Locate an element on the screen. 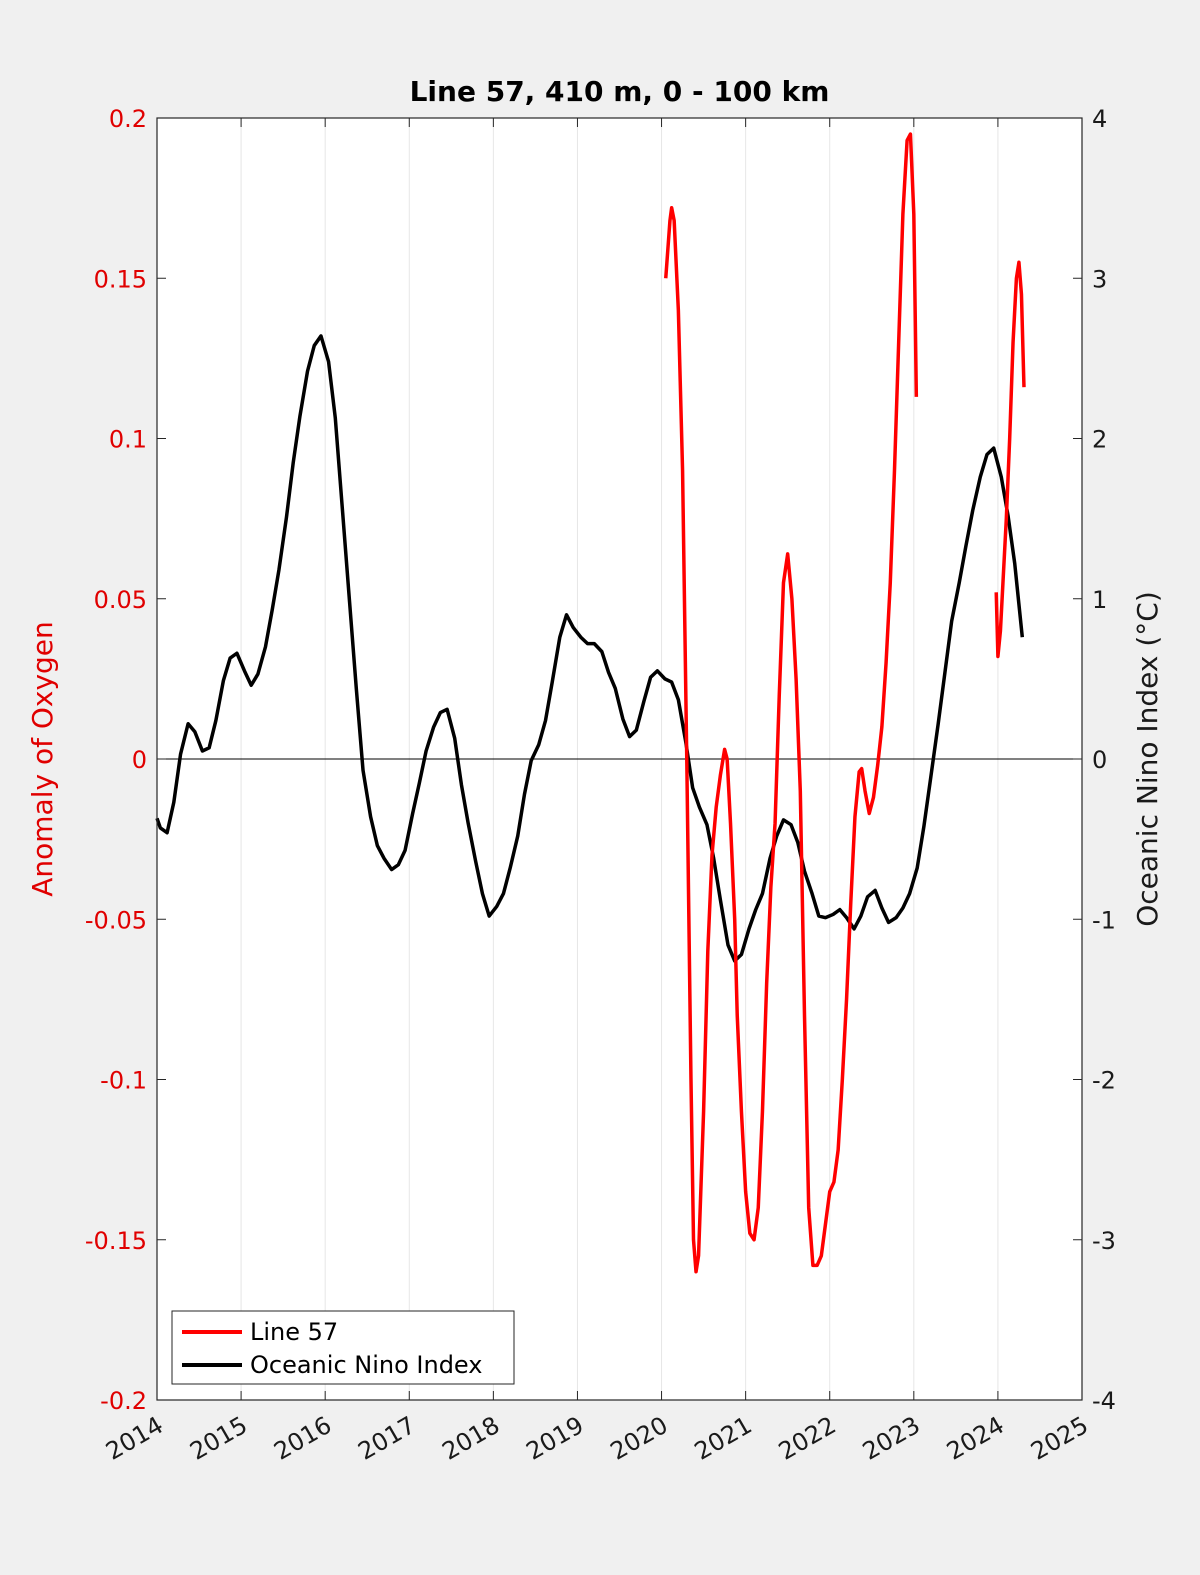  x-tick-label: 2015 is located at coordinates (218, 1438).